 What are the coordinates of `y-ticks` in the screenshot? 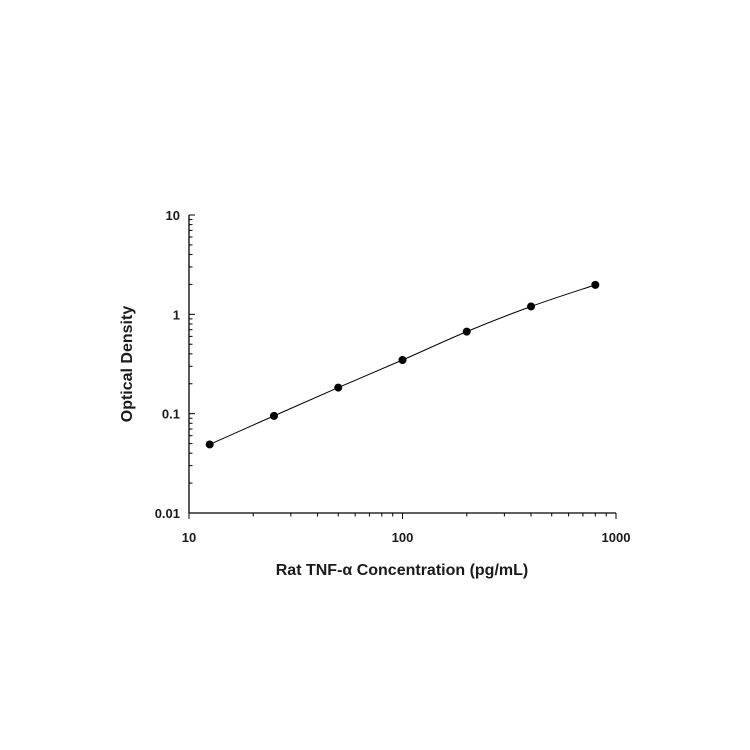 It's located at (192, 364).